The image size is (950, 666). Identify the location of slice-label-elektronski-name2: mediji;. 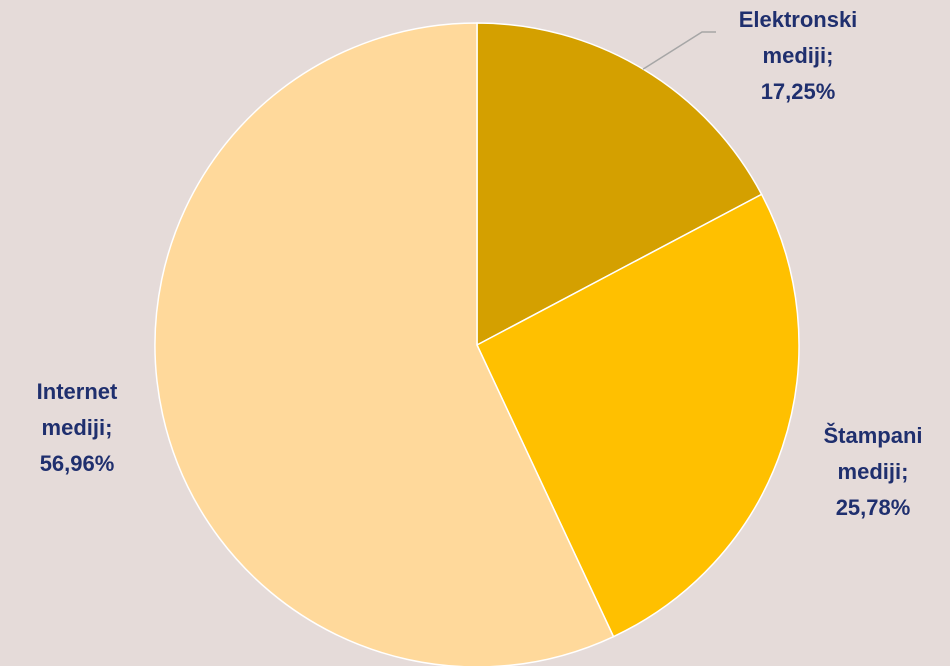
(798, 55).